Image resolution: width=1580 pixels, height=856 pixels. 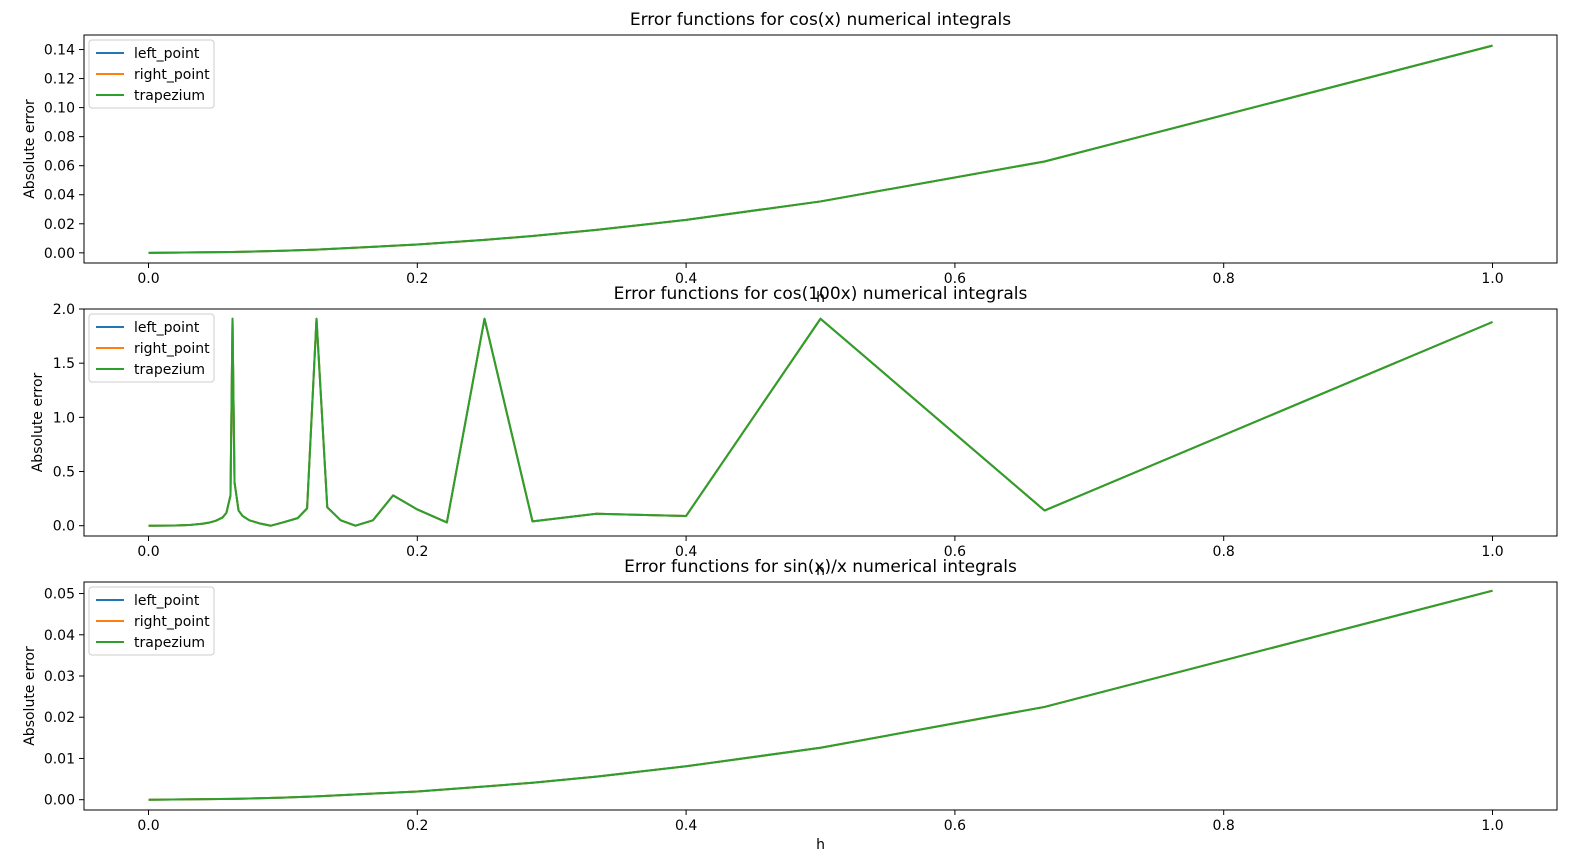 What do you see at coordinates (64, 527) in the screenshot?
I see `y-tick-label: 0.0` at bounding box center [64, 527].